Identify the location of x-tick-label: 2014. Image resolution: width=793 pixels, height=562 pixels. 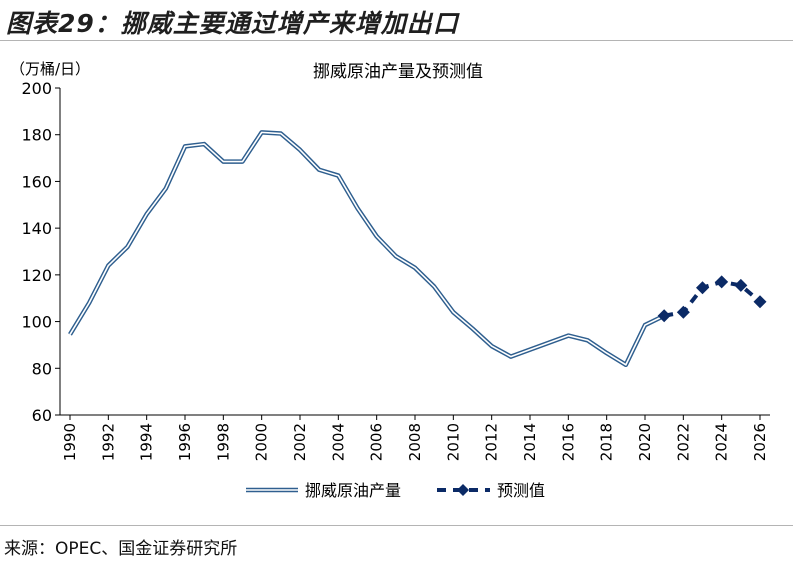
(530, 442).